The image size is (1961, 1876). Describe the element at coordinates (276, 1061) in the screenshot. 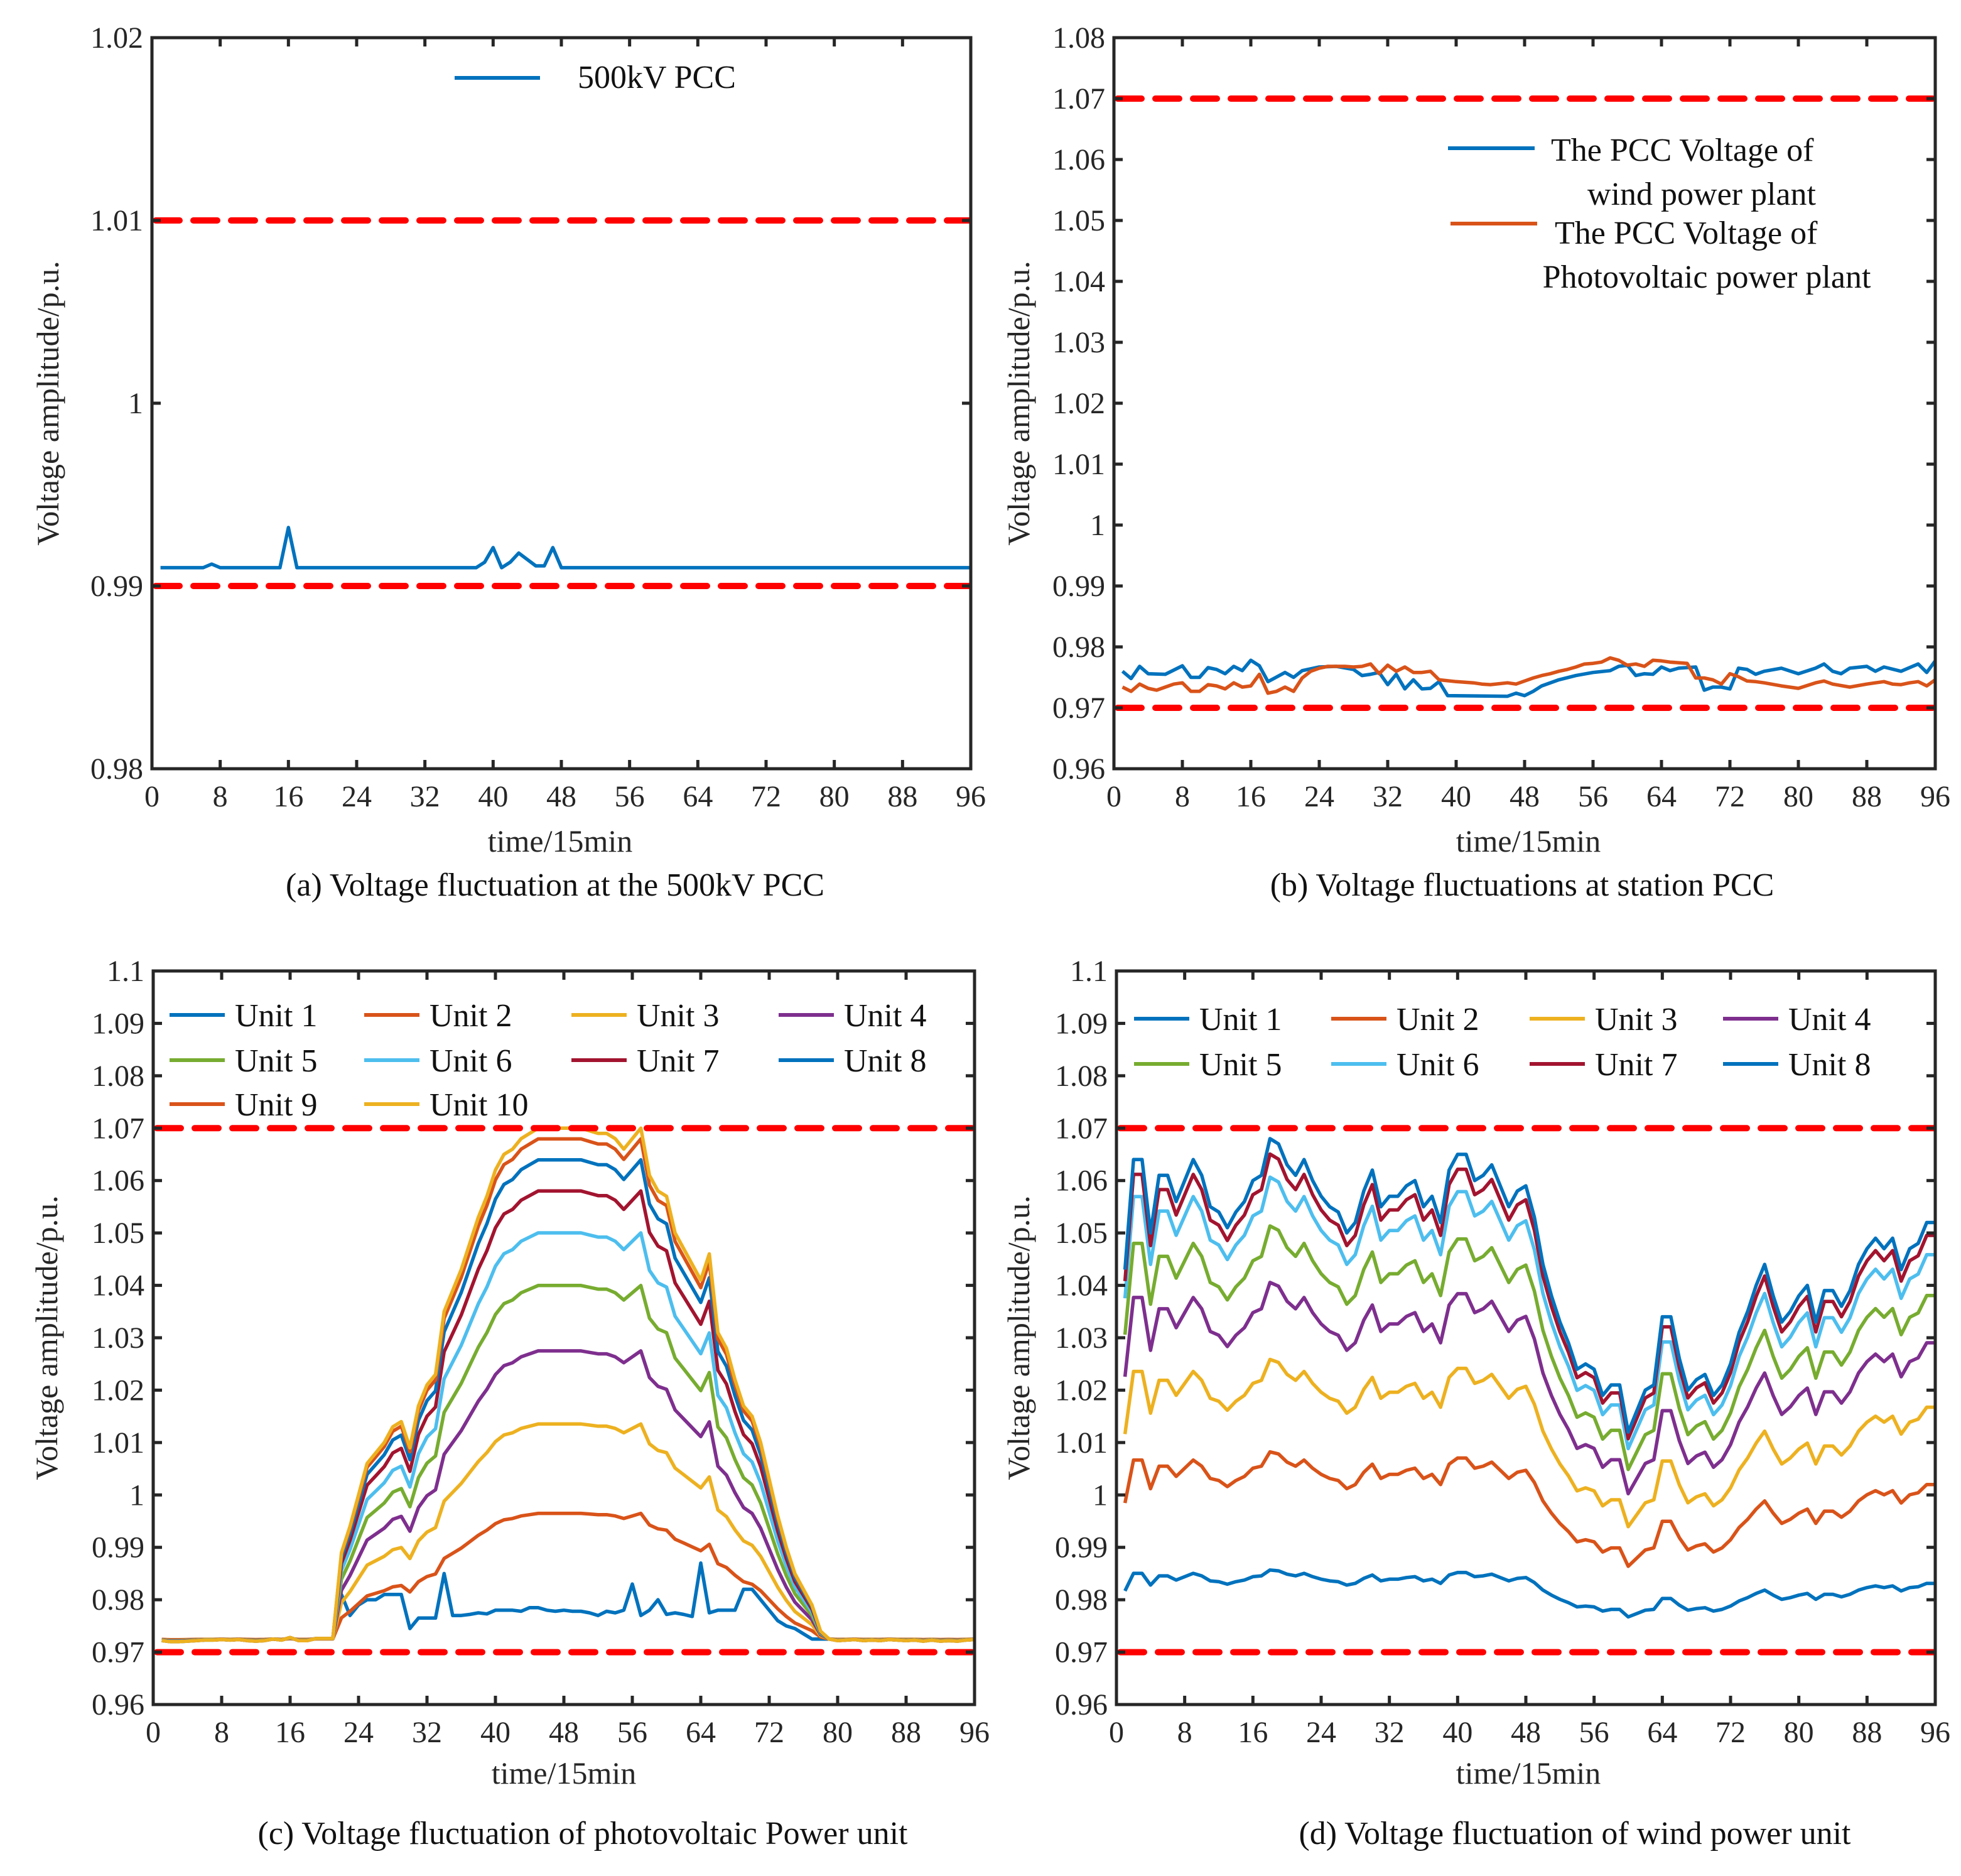

I see `legend-label: Unit 5` at that location.